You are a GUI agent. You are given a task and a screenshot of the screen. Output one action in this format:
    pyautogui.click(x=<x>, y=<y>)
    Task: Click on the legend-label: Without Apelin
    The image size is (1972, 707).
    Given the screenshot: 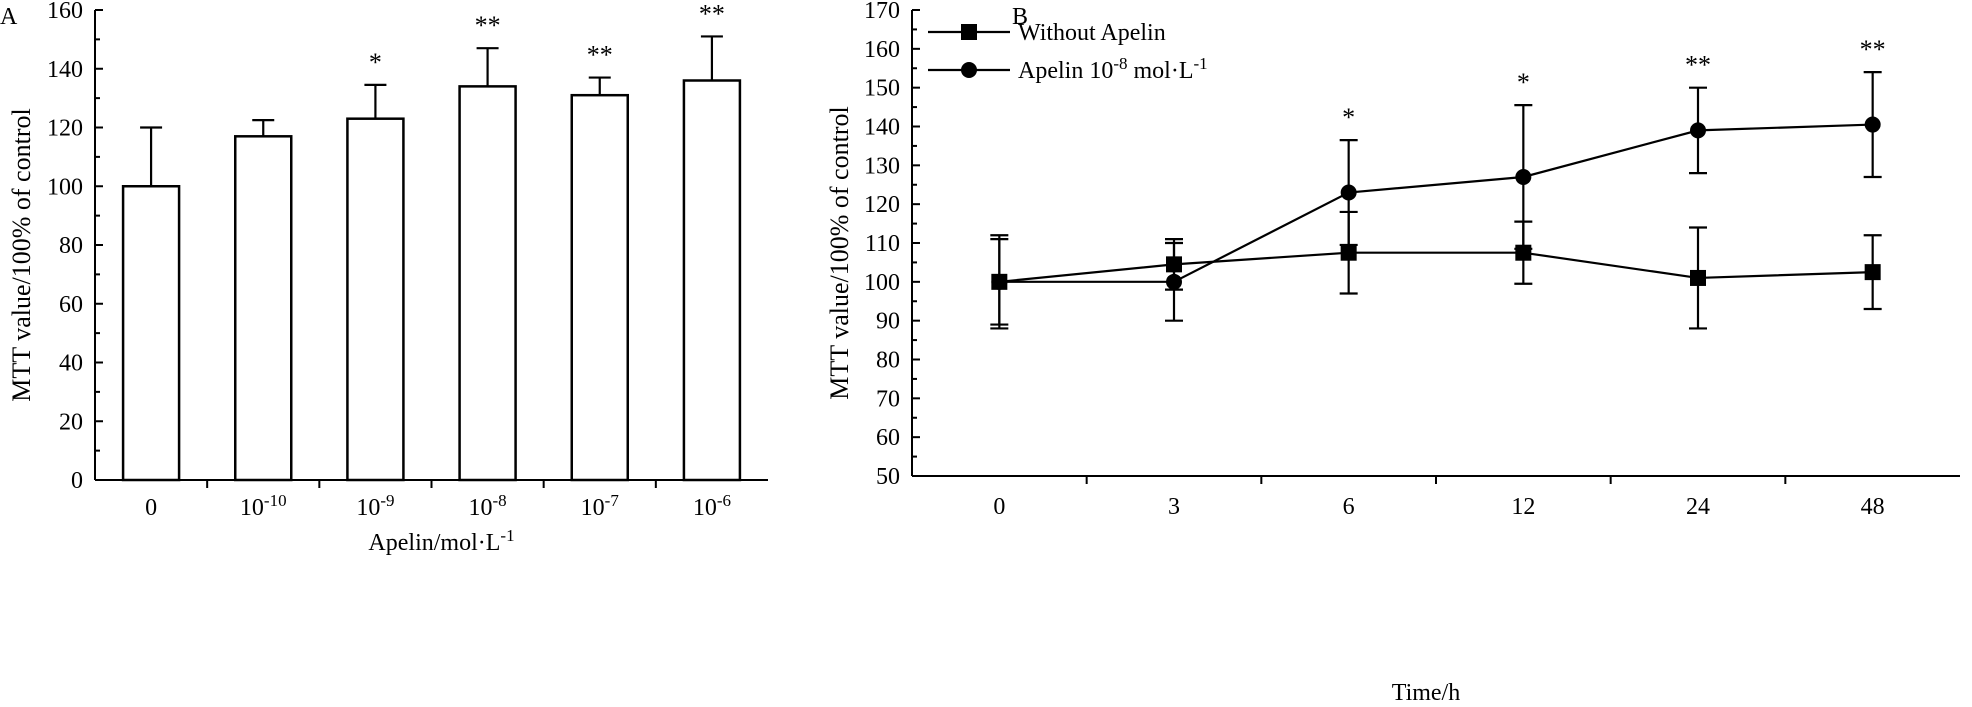 What is the action you would take?
    pyautogui.click(x=1092, y=33)
    